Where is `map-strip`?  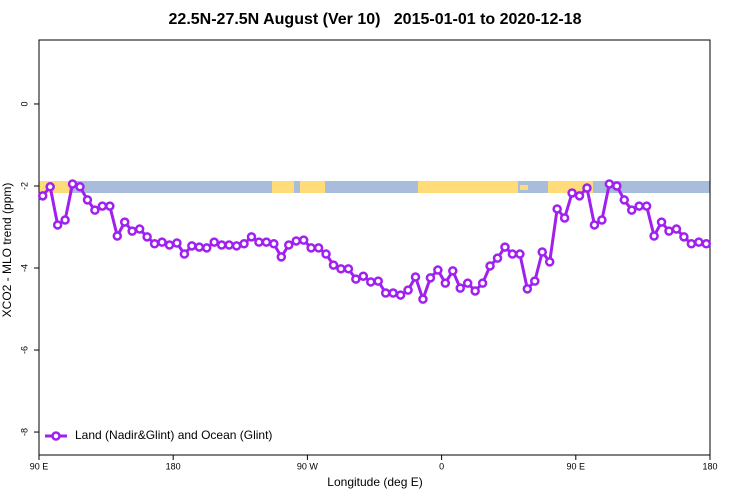 map-strip is located at coordinates (374, 187).